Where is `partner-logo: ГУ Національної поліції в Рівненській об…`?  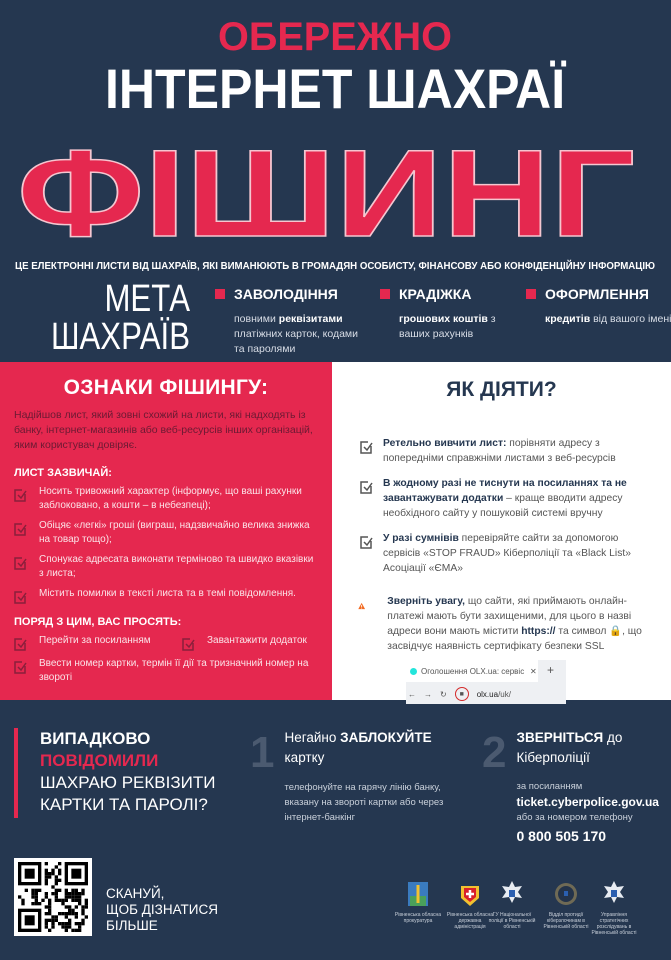
partner-logo: ГУ Національної поліції в Рівненській об… is located at coordinates (512, 905).